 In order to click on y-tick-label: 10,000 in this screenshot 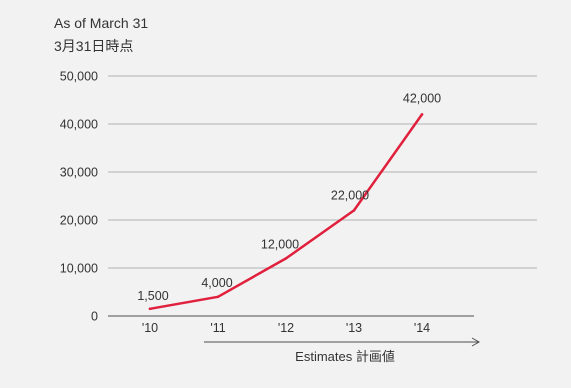, I will do `click(79, 269)`.